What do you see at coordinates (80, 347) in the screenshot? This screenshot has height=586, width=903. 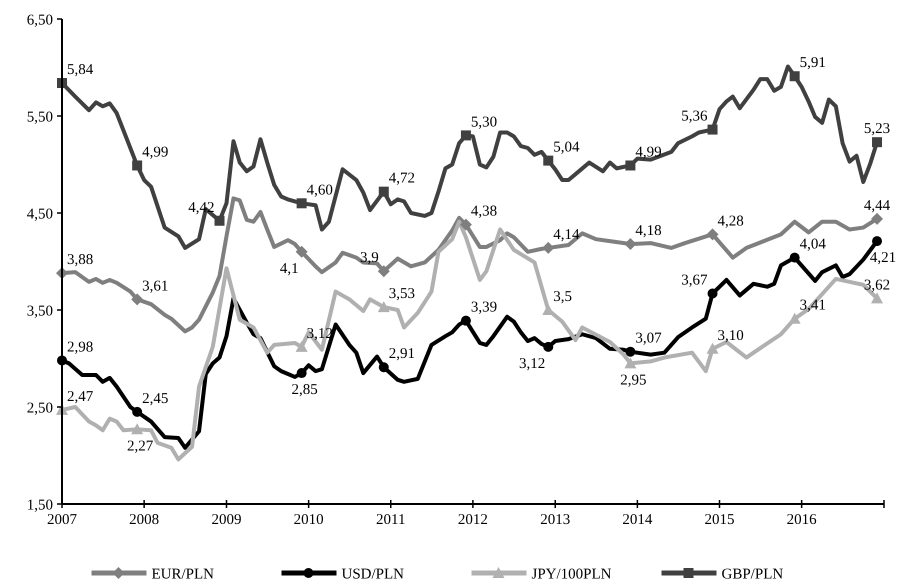 I see `data-label: 2,98` at bounding box center [80, 347].